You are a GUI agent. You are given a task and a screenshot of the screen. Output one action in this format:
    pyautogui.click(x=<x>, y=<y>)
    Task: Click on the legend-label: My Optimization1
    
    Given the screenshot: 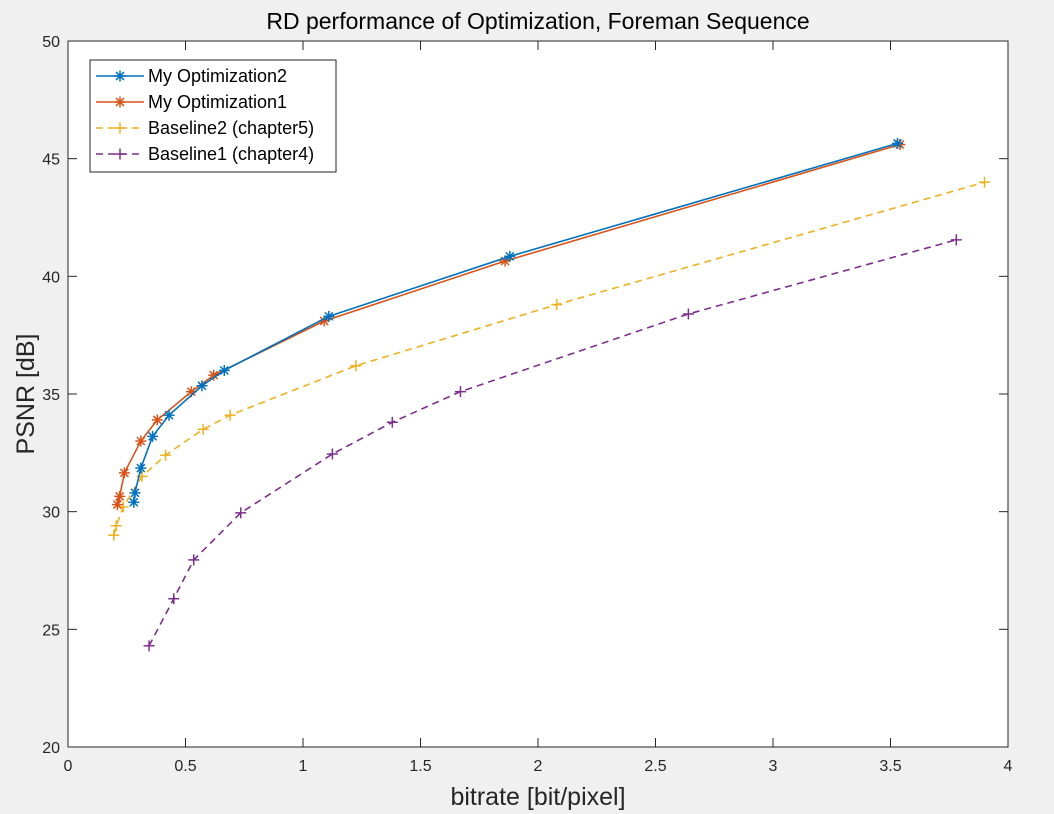 What is the action you would take?
    pyautogui.click(x=217, y=102)
    